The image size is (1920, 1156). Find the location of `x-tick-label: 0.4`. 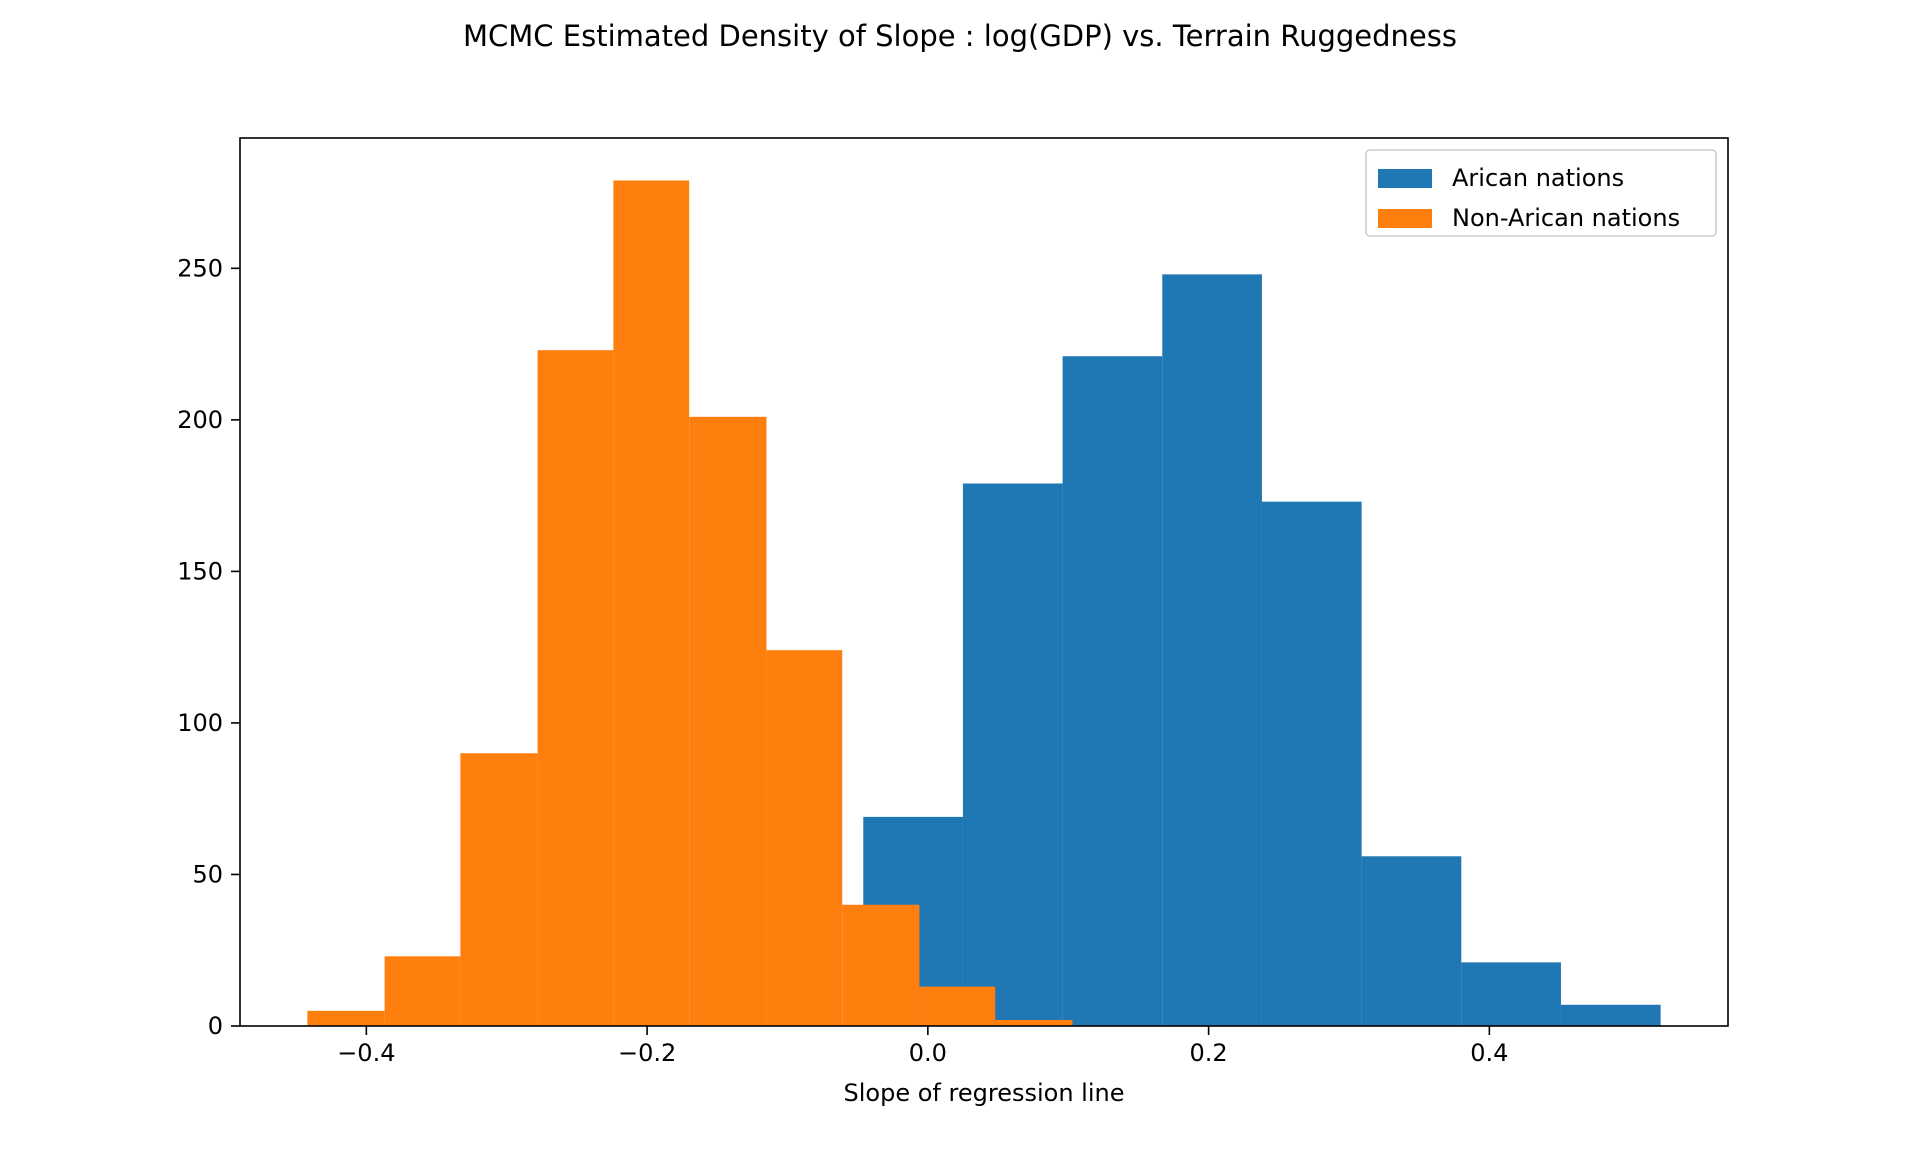

x-tick-label: 0.4 is located at coordinates (1489, 1053).